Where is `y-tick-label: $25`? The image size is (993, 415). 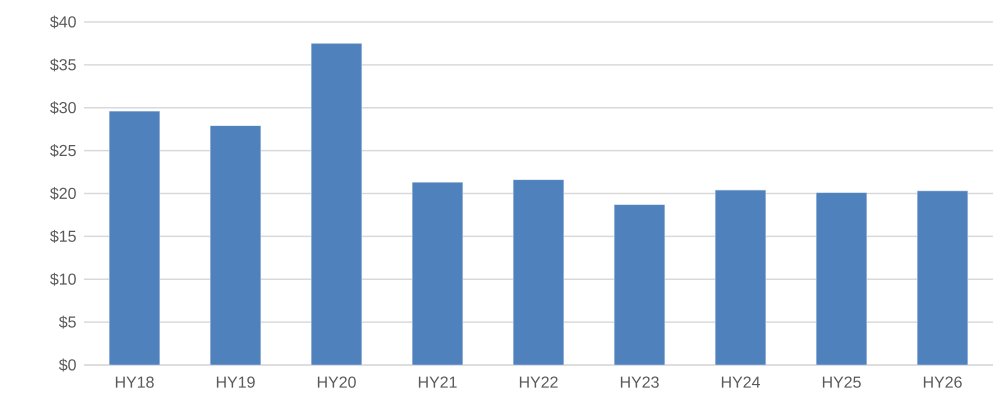 y-tick-label: $25 is located at coordinates (63, 151).